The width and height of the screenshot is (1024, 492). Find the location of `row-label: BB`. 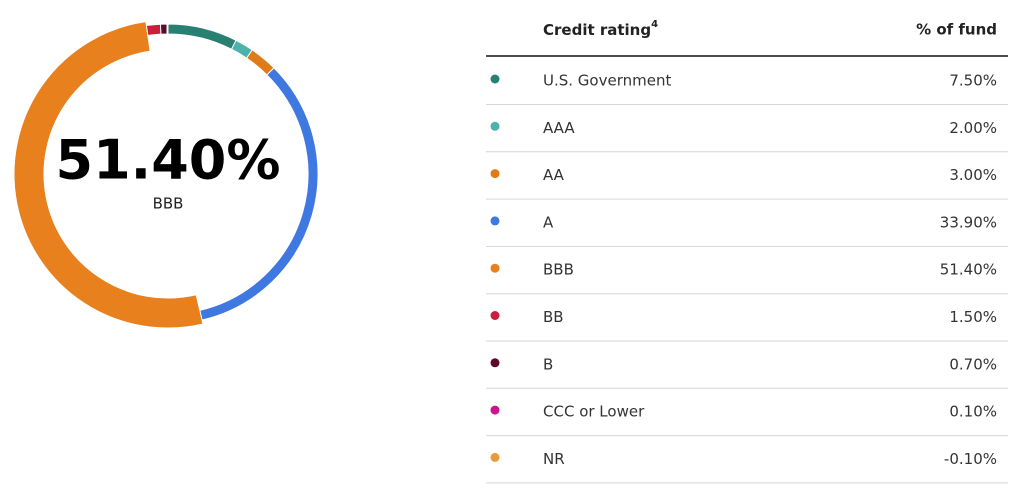

row-label: BB is located at coordinates (553, 317).